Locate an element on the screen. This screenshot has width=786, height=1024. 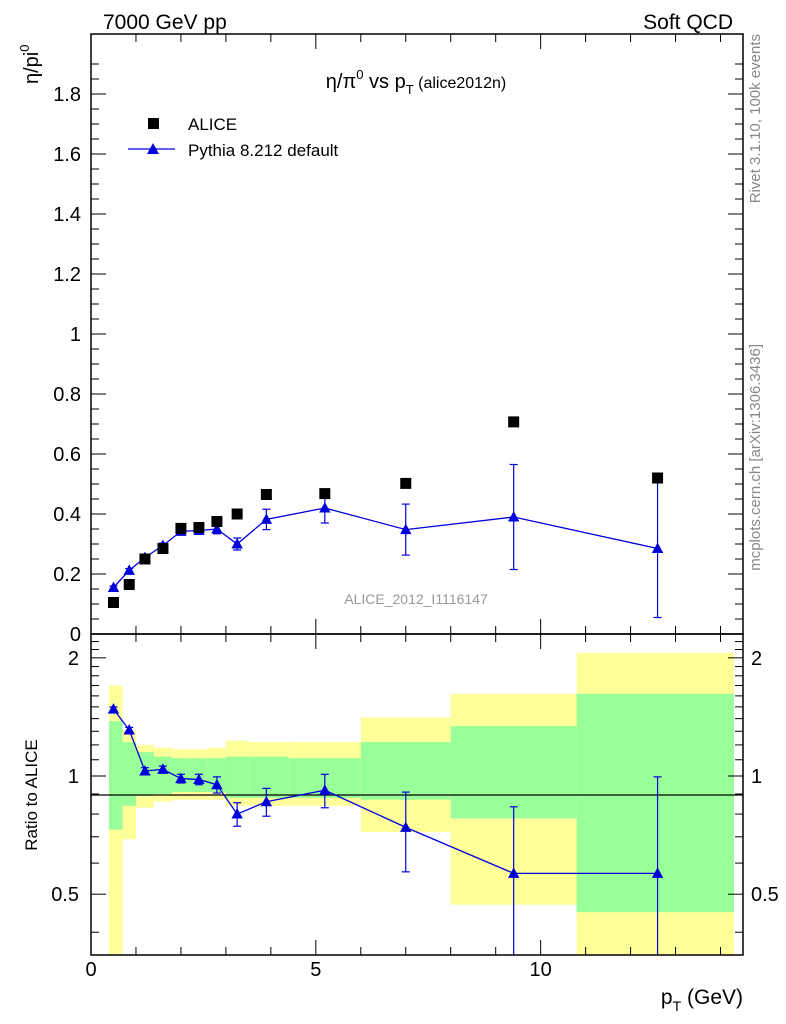
mc-line-top is located at coordinates (385, 547).